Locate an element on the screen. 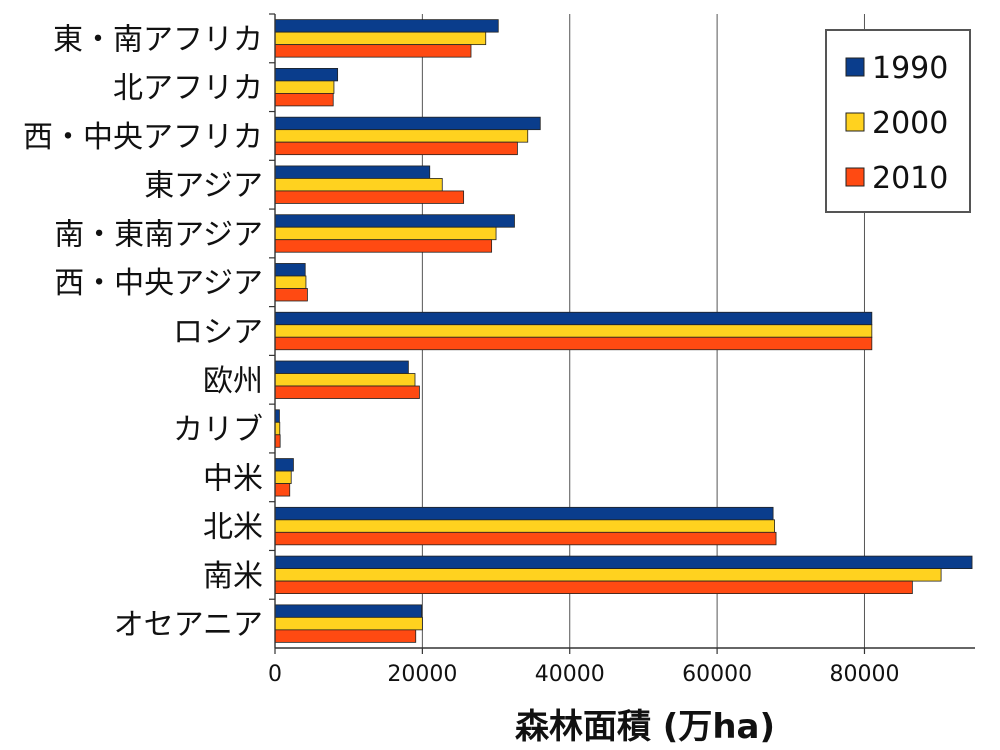  category-label: 南・東南アジア is located at coordinates (158, 234).